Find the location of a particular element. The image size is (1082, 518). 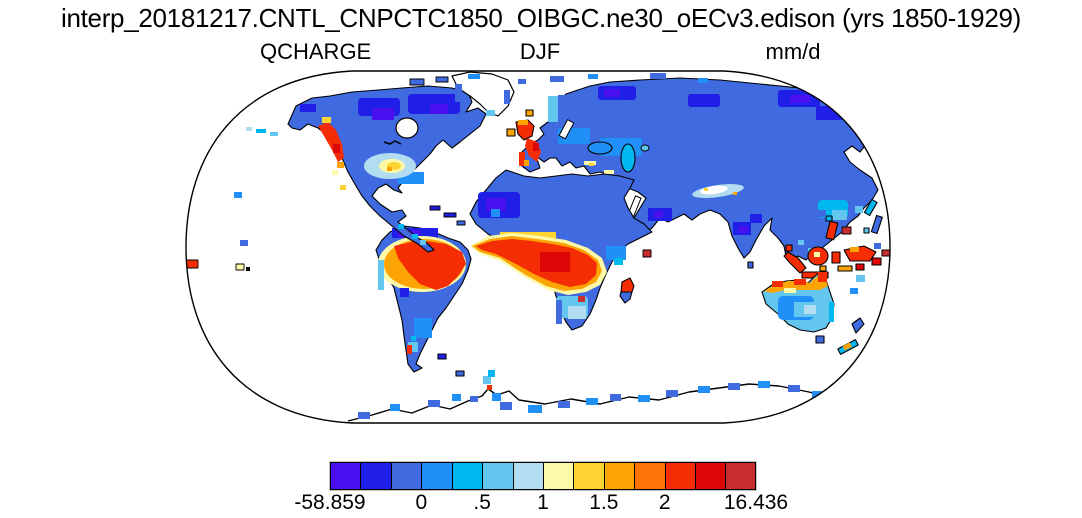

aral-sea is located at coordinates (645, 148).